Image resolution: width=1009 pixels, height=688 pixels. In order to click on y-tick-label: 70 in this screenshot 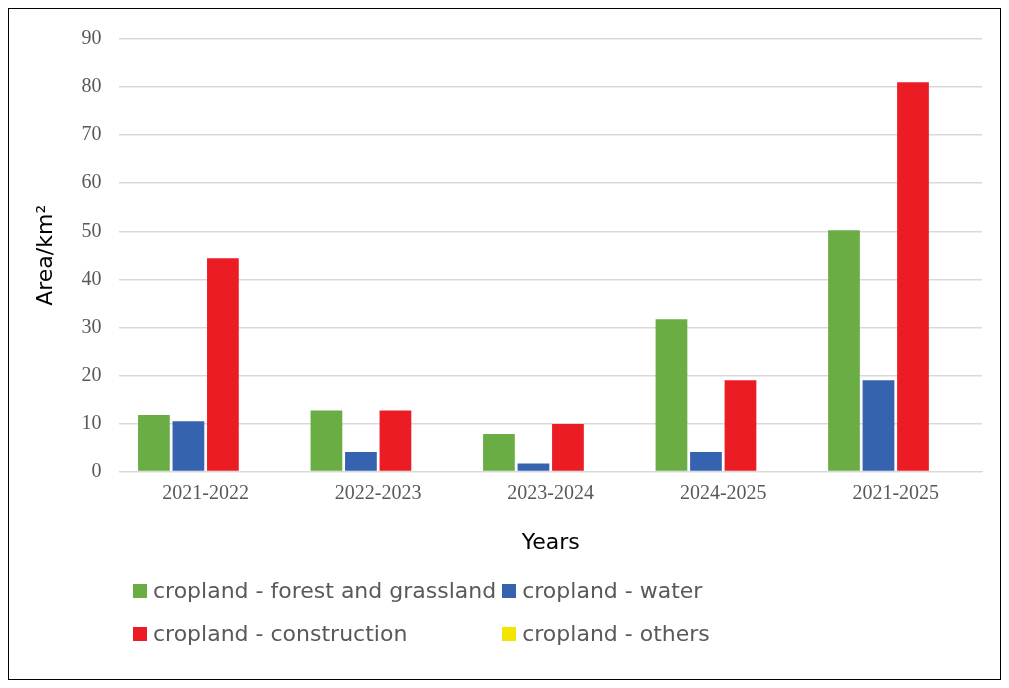, I will do `click(91, 133)`.